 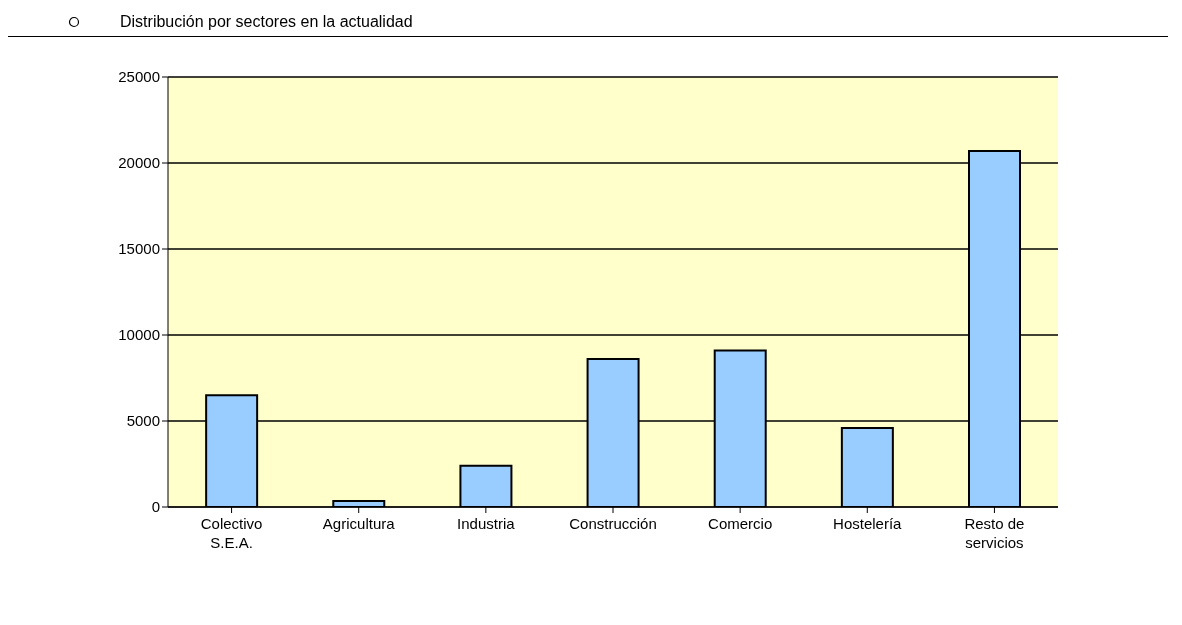 What do you see at coordinates (139, 249) in the screenshot?
I see `y-tick-label: 15000` at bounding box center [139, 249].